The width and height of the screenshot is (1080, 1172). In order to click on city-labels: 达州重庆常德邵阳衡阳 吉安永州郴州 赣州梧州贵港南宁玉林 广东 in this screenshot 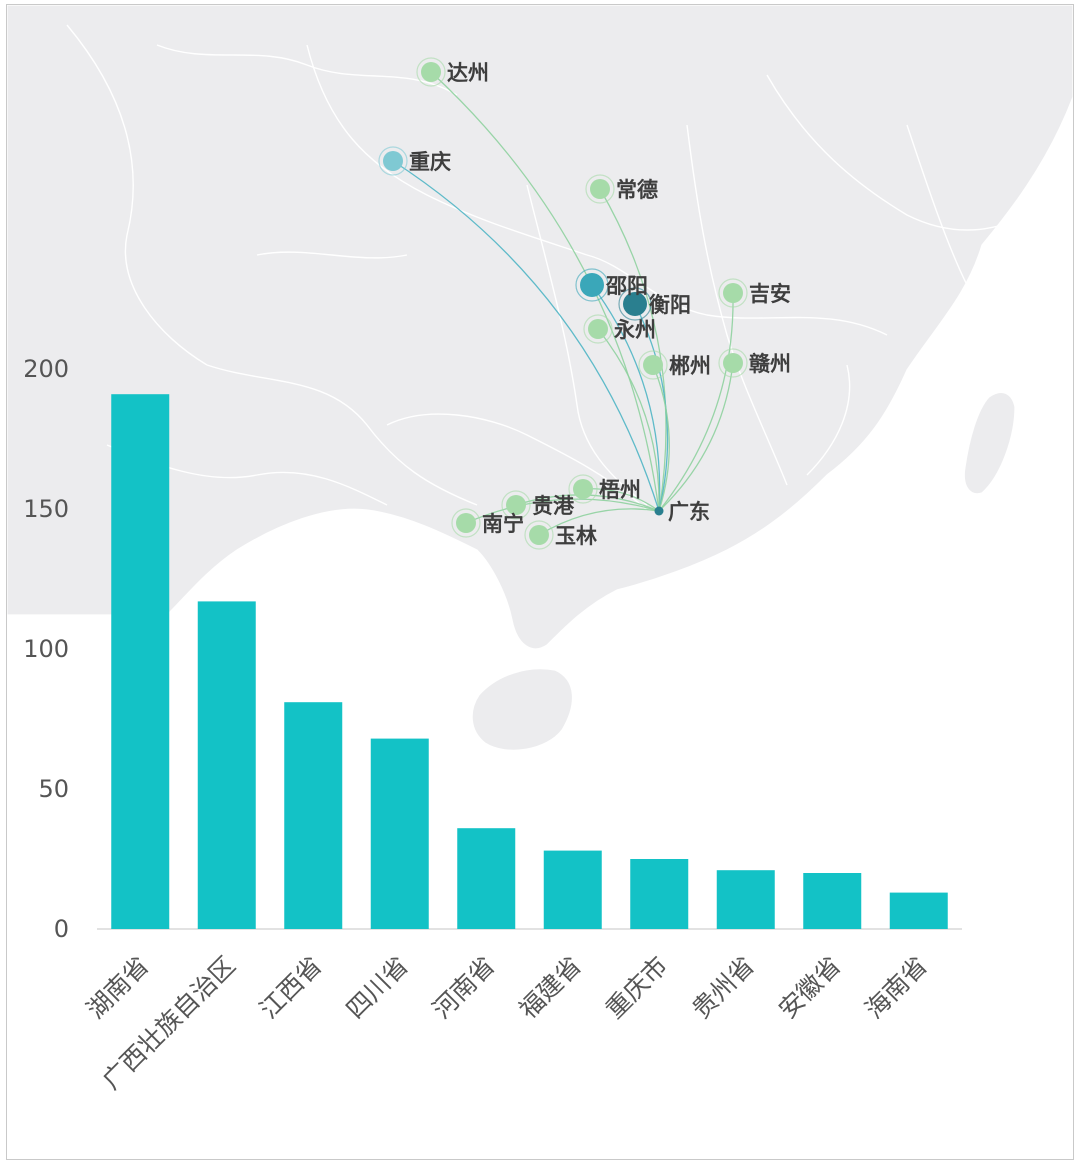, I will do `click(600, 304)`.